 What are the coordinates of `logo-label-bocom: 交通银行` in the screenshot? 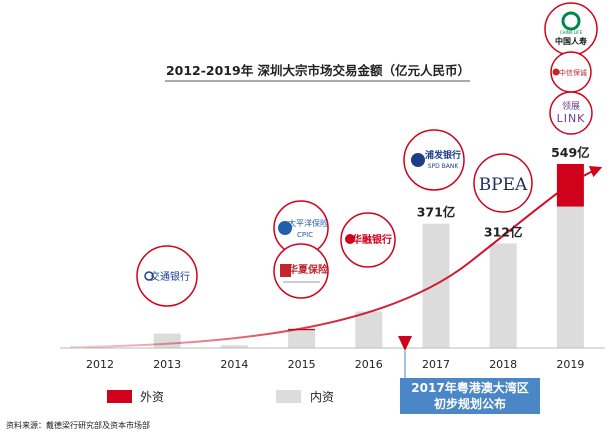 It's located at (170, 276).